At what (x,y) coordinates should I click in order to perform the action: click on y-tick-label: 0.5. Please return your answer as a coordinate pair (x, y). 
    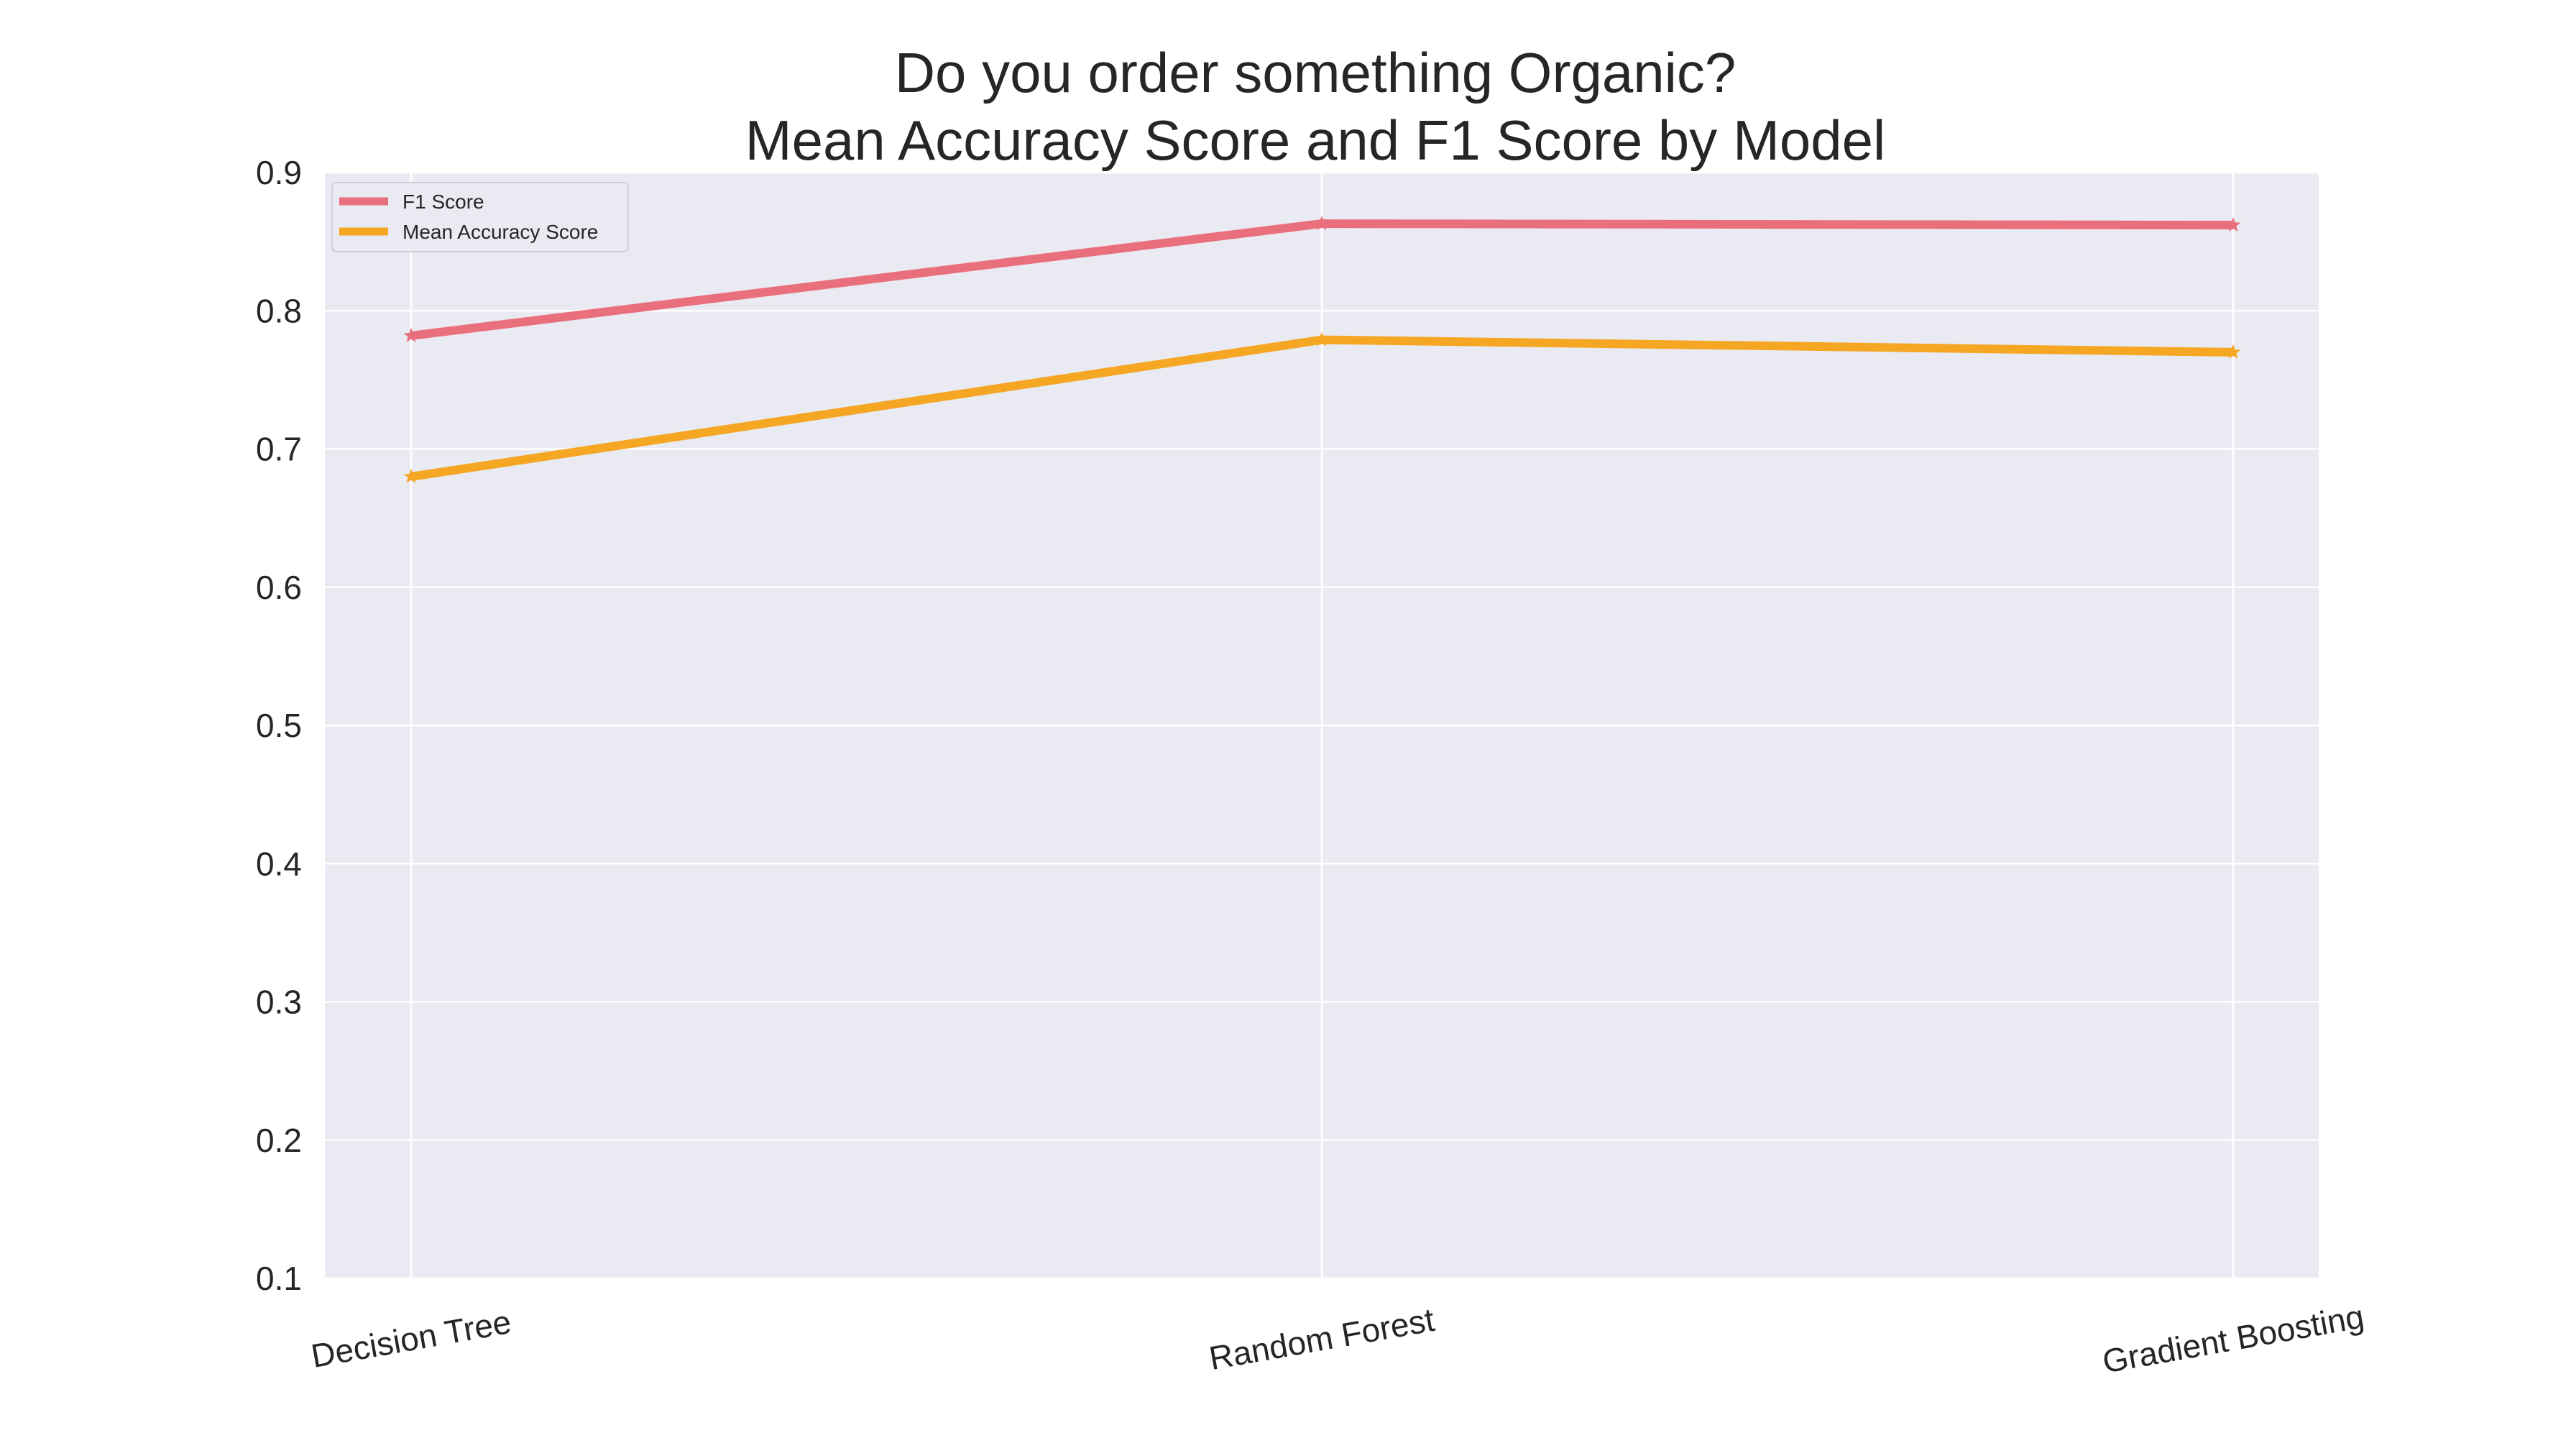
    Looking at the image, I should click on (279, 725).